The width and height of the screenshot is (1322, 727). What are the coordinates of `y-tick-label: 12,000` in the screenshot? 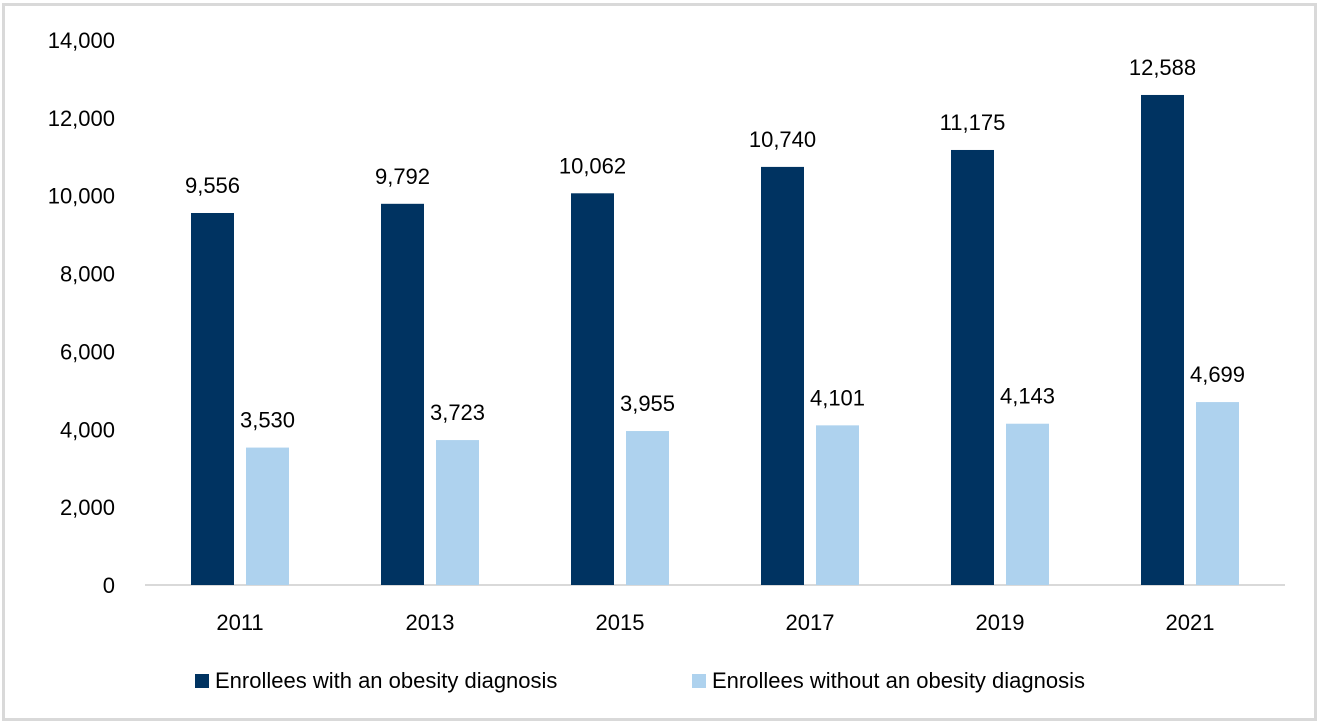 It's located at (81, 118).